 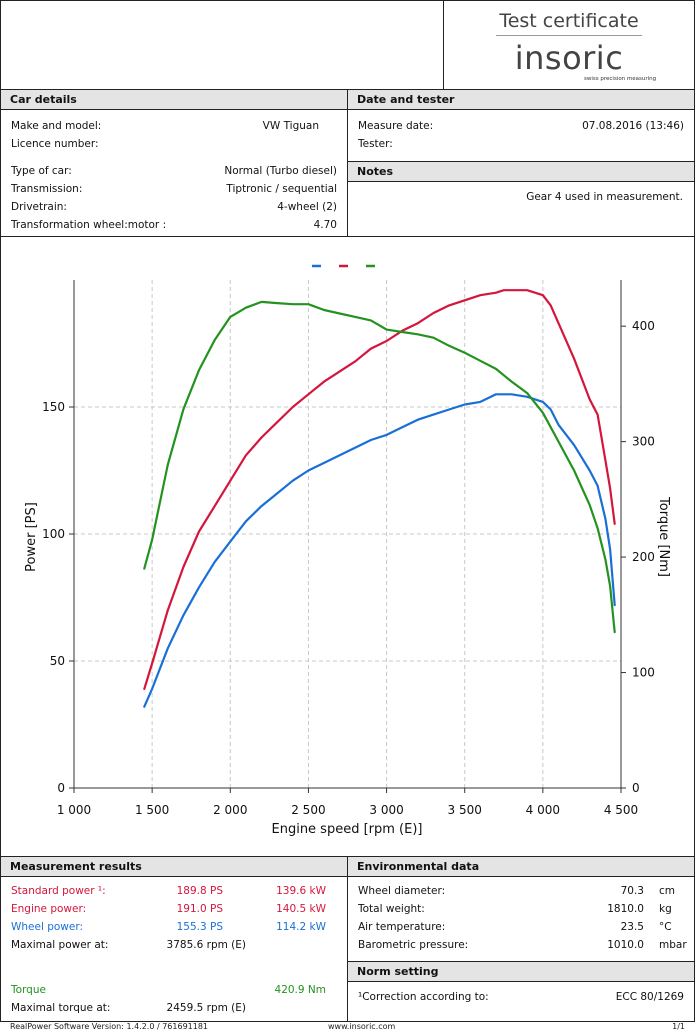 What do you see at coordinates (301, 909) in the screenshot?
I see `engine-power-kw: 140.5 kW` at bounding box center [301, 909].